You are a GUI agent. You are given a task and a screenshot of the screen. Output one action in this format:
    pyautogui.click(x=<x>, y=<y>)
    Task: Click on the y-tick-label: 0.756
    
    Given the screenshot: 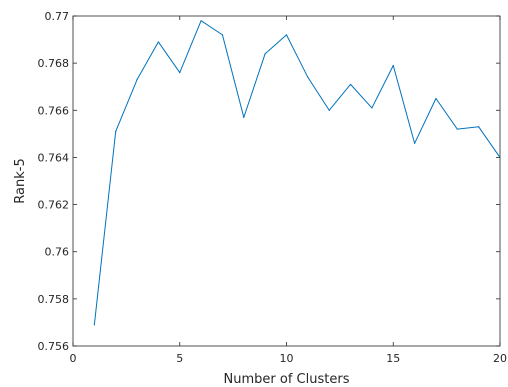 What is the action you would take?
    pyautogui.click(x=54, y=346)
    